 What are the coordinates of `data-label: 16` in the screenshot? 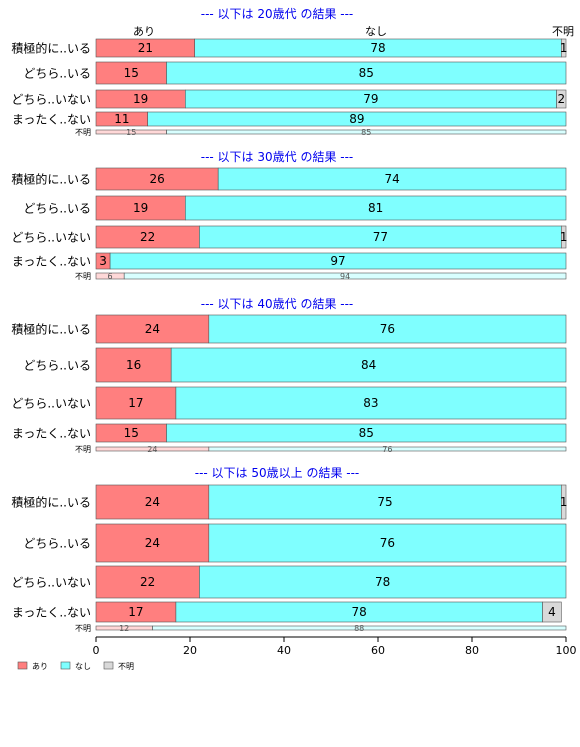 It's located at (133, 365).